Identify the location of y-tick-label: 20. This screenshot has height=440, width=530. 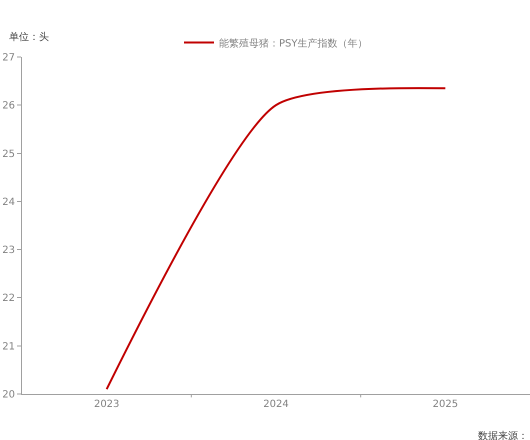
(8, 395).